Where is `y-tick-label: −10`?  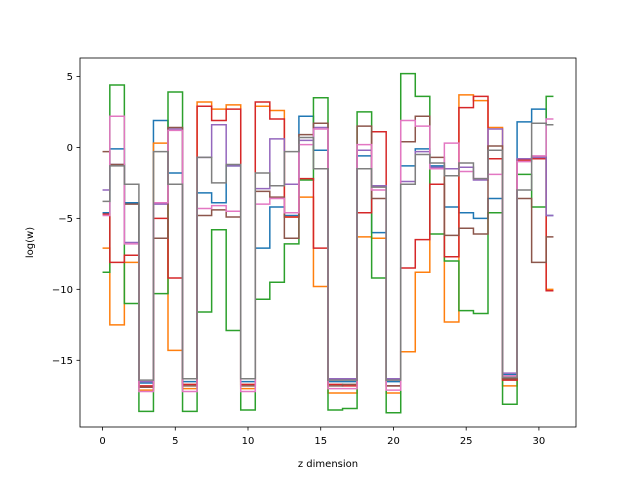
y-tick-label: −10 is located at coordinates (62, 290).